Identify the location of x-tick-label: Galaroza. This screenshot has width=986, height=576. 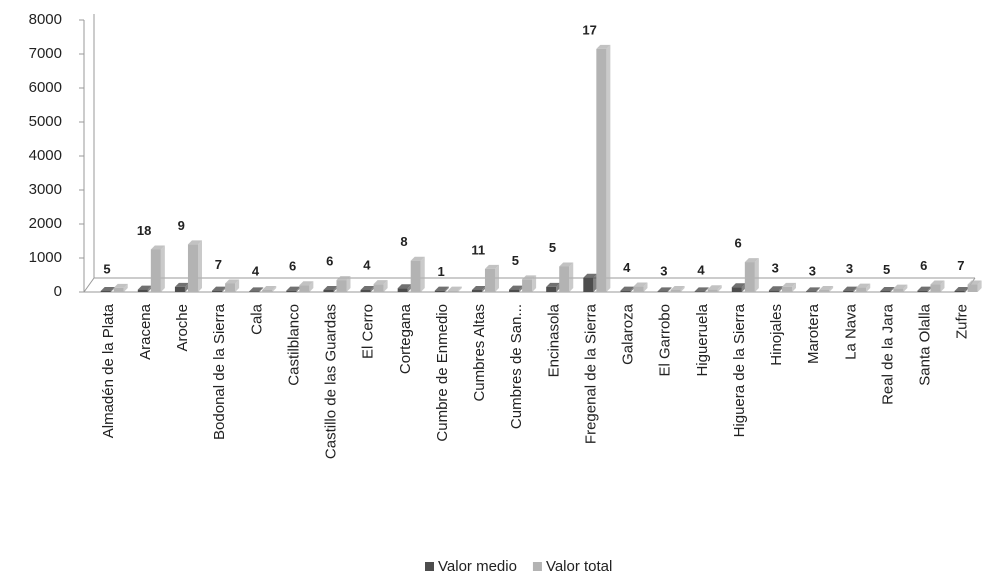
(628, 334).